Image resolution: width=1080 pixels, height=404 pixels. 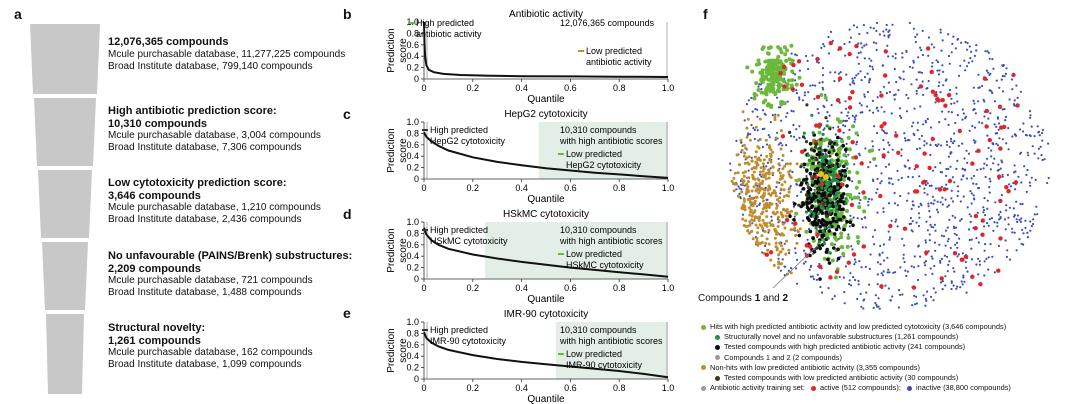 I want to click on low-annotation-text: antibiotic activity, so click(x=619, y=62).